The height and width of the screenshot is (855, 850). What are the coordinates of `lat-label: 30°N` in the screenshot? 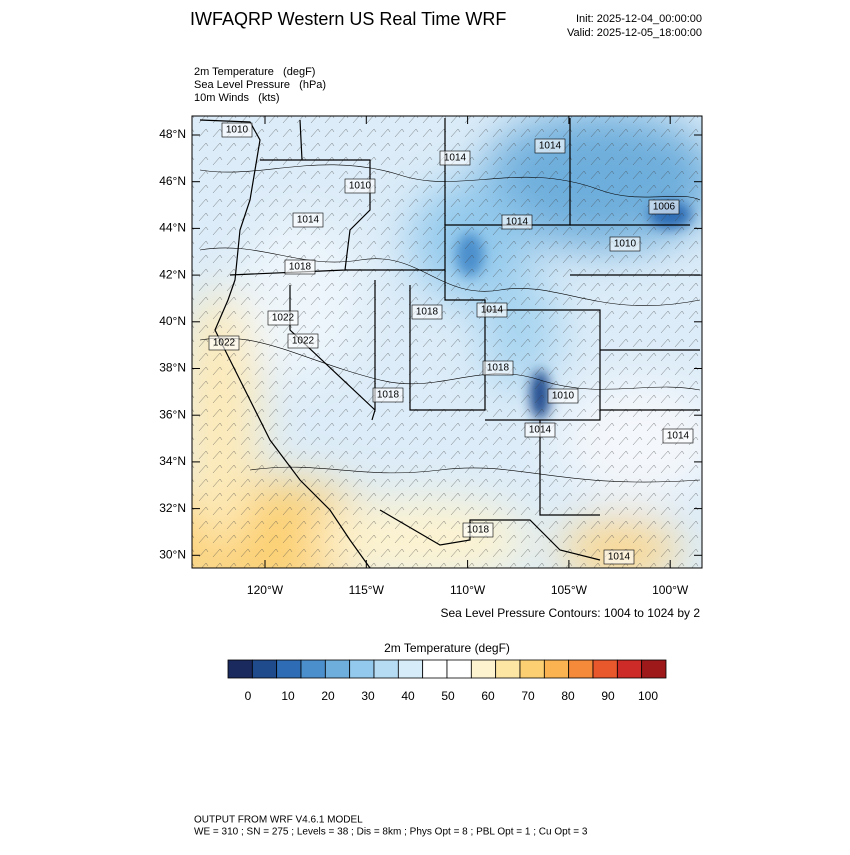 It's located at (172, 554).